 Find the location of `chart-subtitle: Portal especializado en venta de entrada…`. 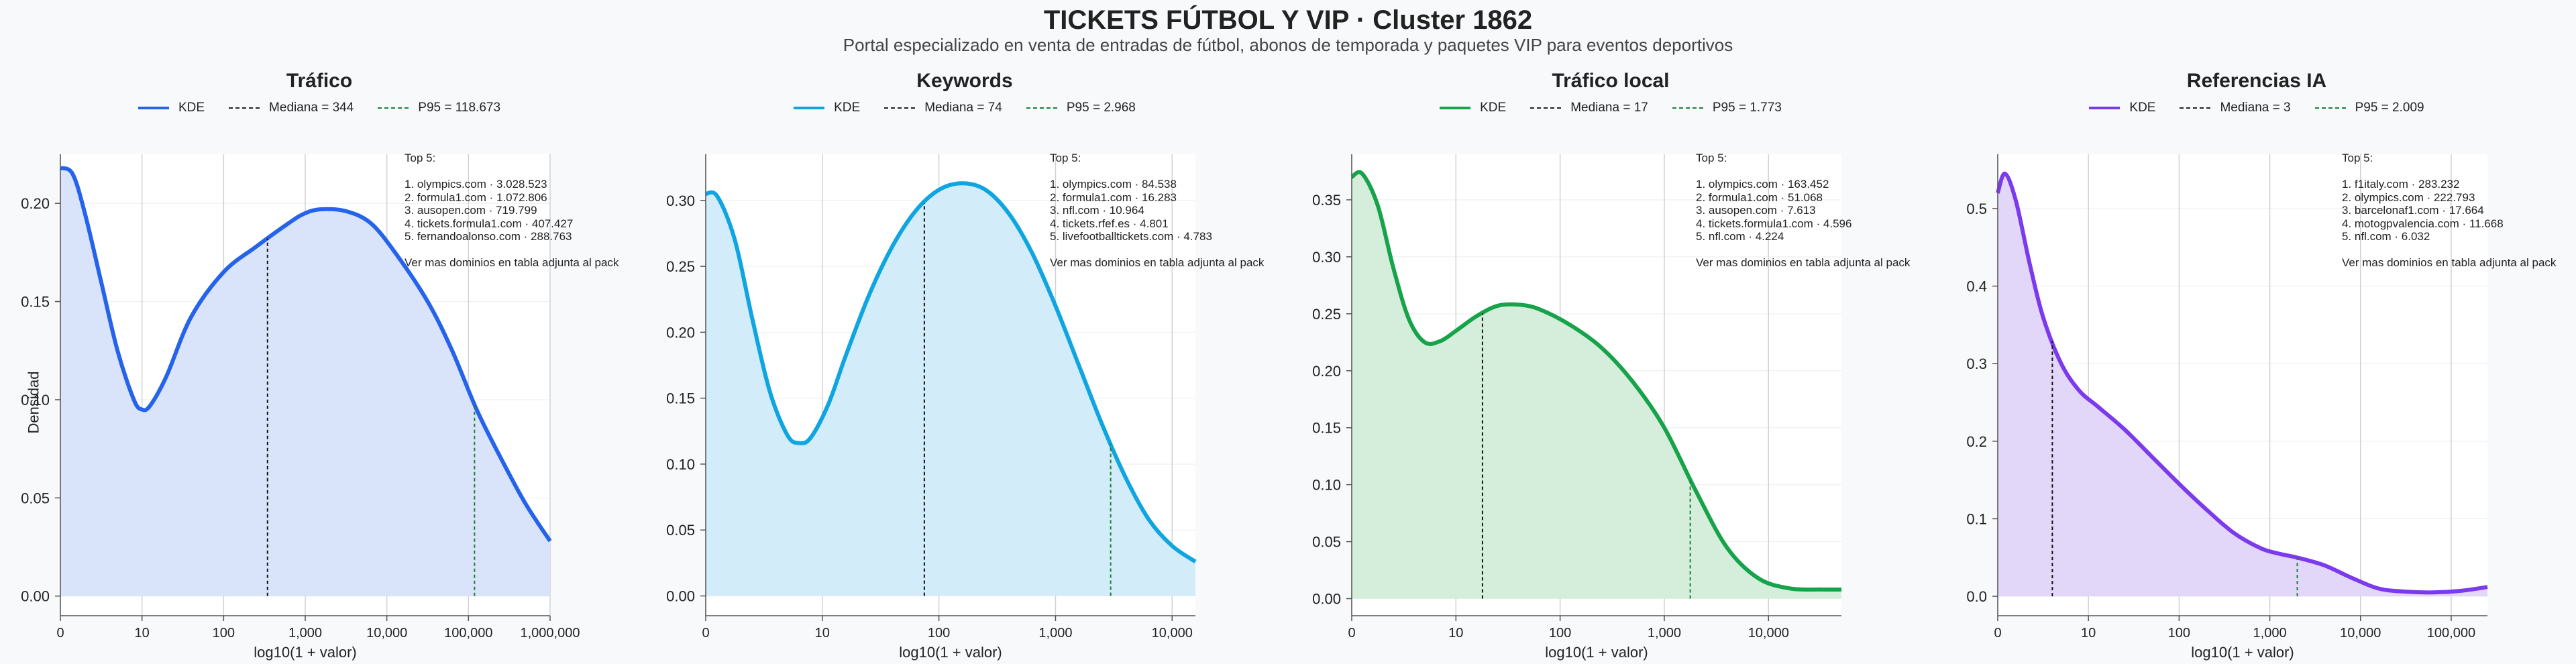

chart-subtitle: Portal especializado en venta de entrada… is located at coordinates (1288, 45).